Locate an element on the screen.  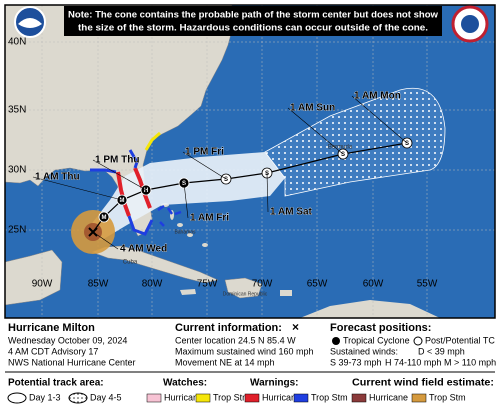
cuba-land is located at coordinates (155, 264).